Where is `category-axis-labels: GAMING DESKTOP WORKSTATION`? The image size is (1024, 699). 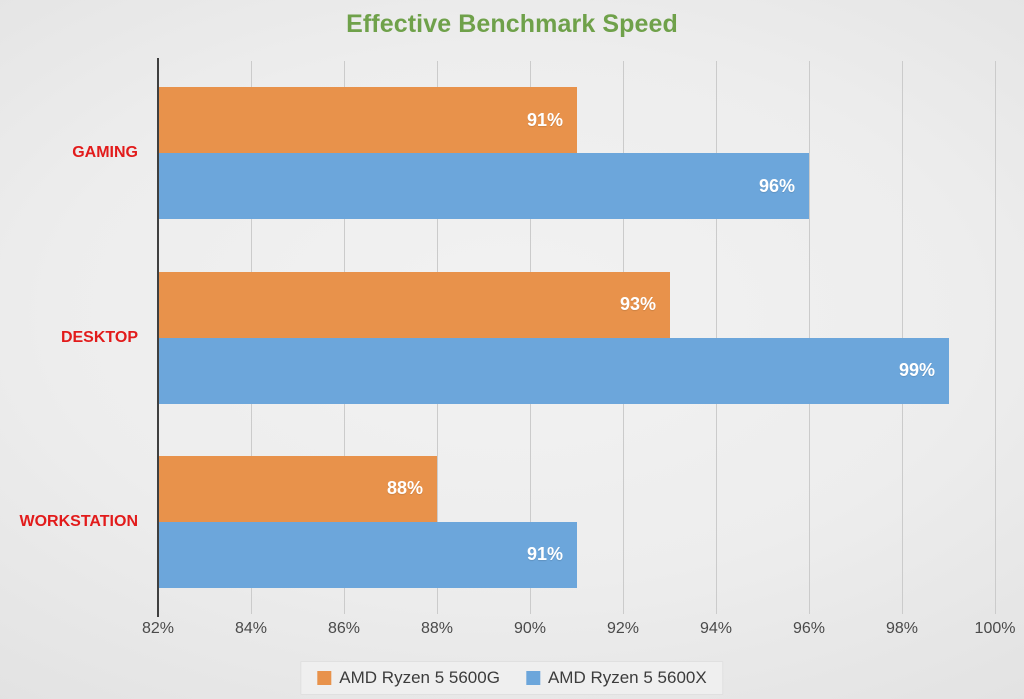
category-axis-labels: GAMING DESKTOP WORKSTATION is located at coordinates (75, 337).